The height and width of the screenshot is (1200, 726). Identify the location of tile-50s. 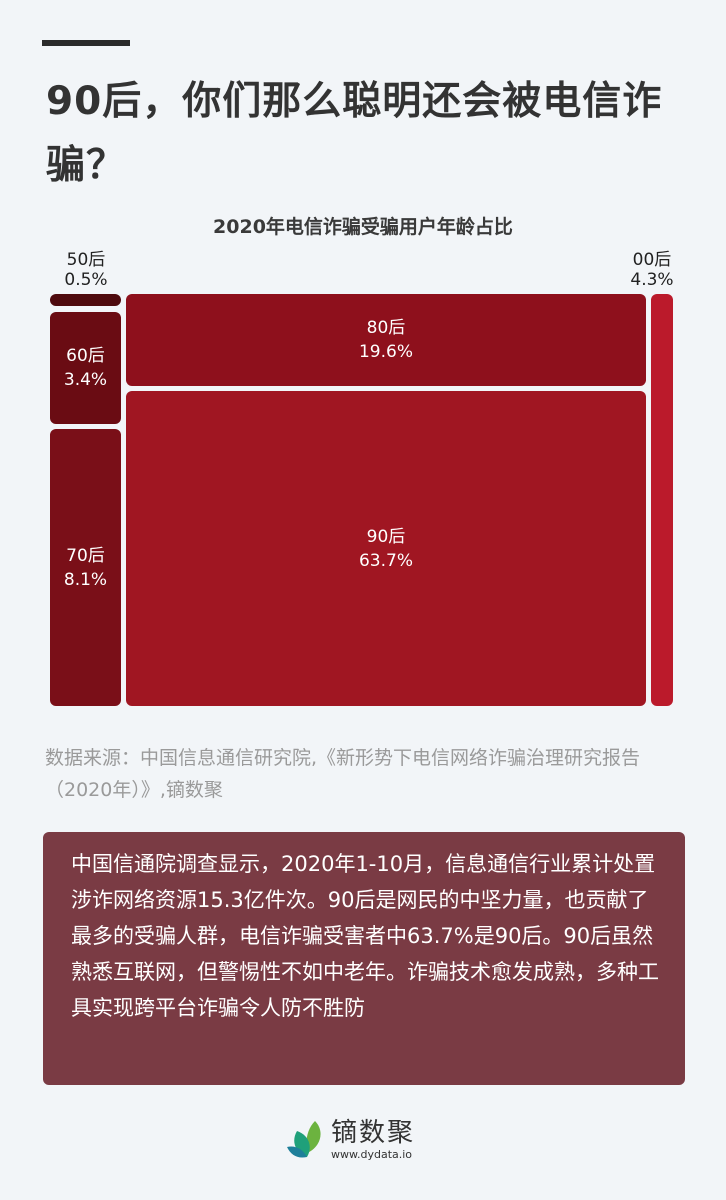
(85, 300).